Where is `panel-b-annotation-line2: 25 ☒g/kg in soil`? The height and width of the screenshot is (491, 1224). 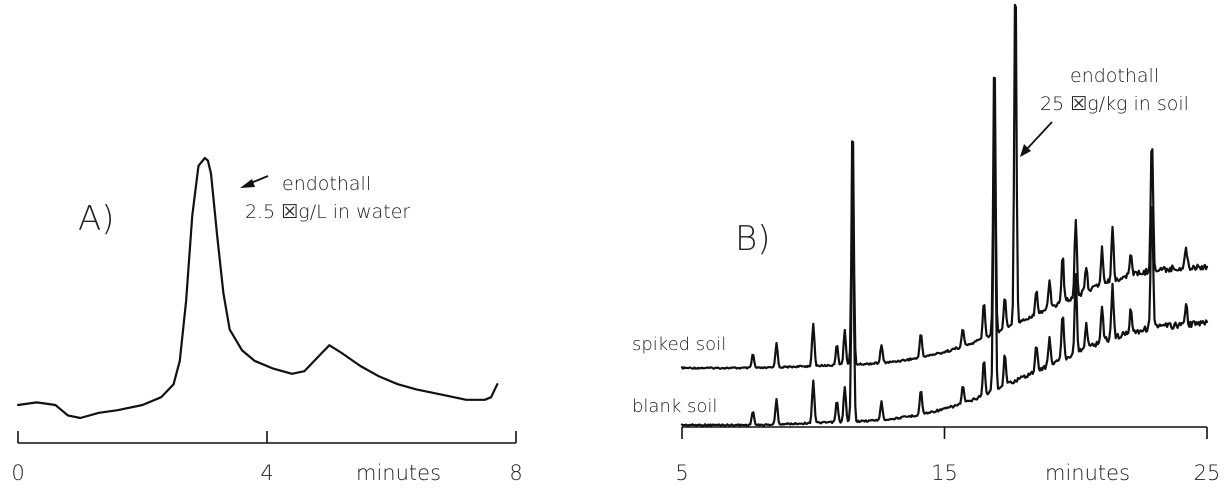 panel-b-annotation-line2: 25 ☒g/kg in soil is located at coordinates (1114, 104).